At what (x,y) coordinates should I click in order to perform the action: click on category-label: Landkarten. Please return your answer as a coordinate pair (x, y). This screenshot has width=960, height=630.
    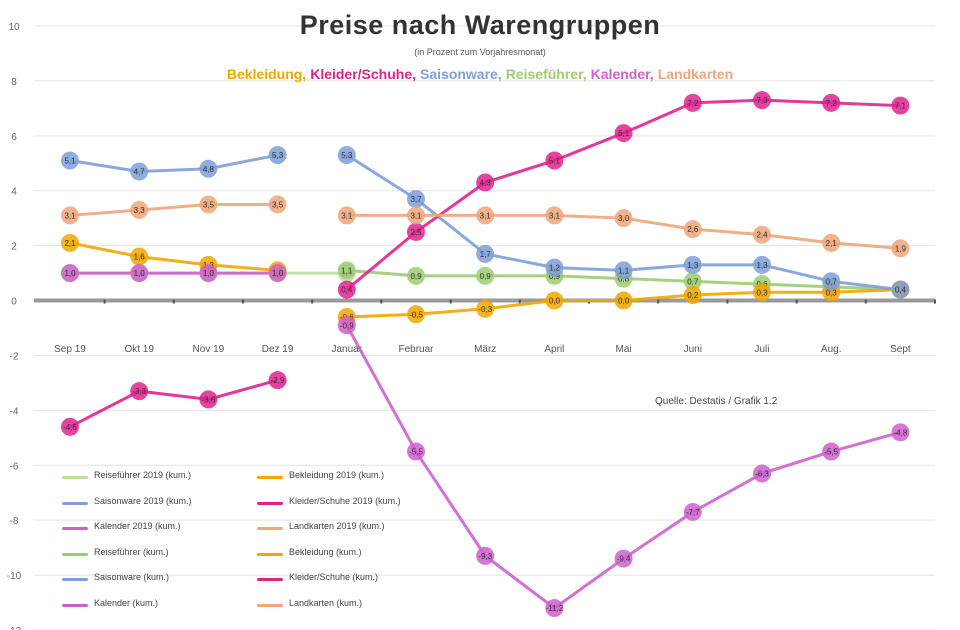
    Looking at the image, I should click on (695, 74).